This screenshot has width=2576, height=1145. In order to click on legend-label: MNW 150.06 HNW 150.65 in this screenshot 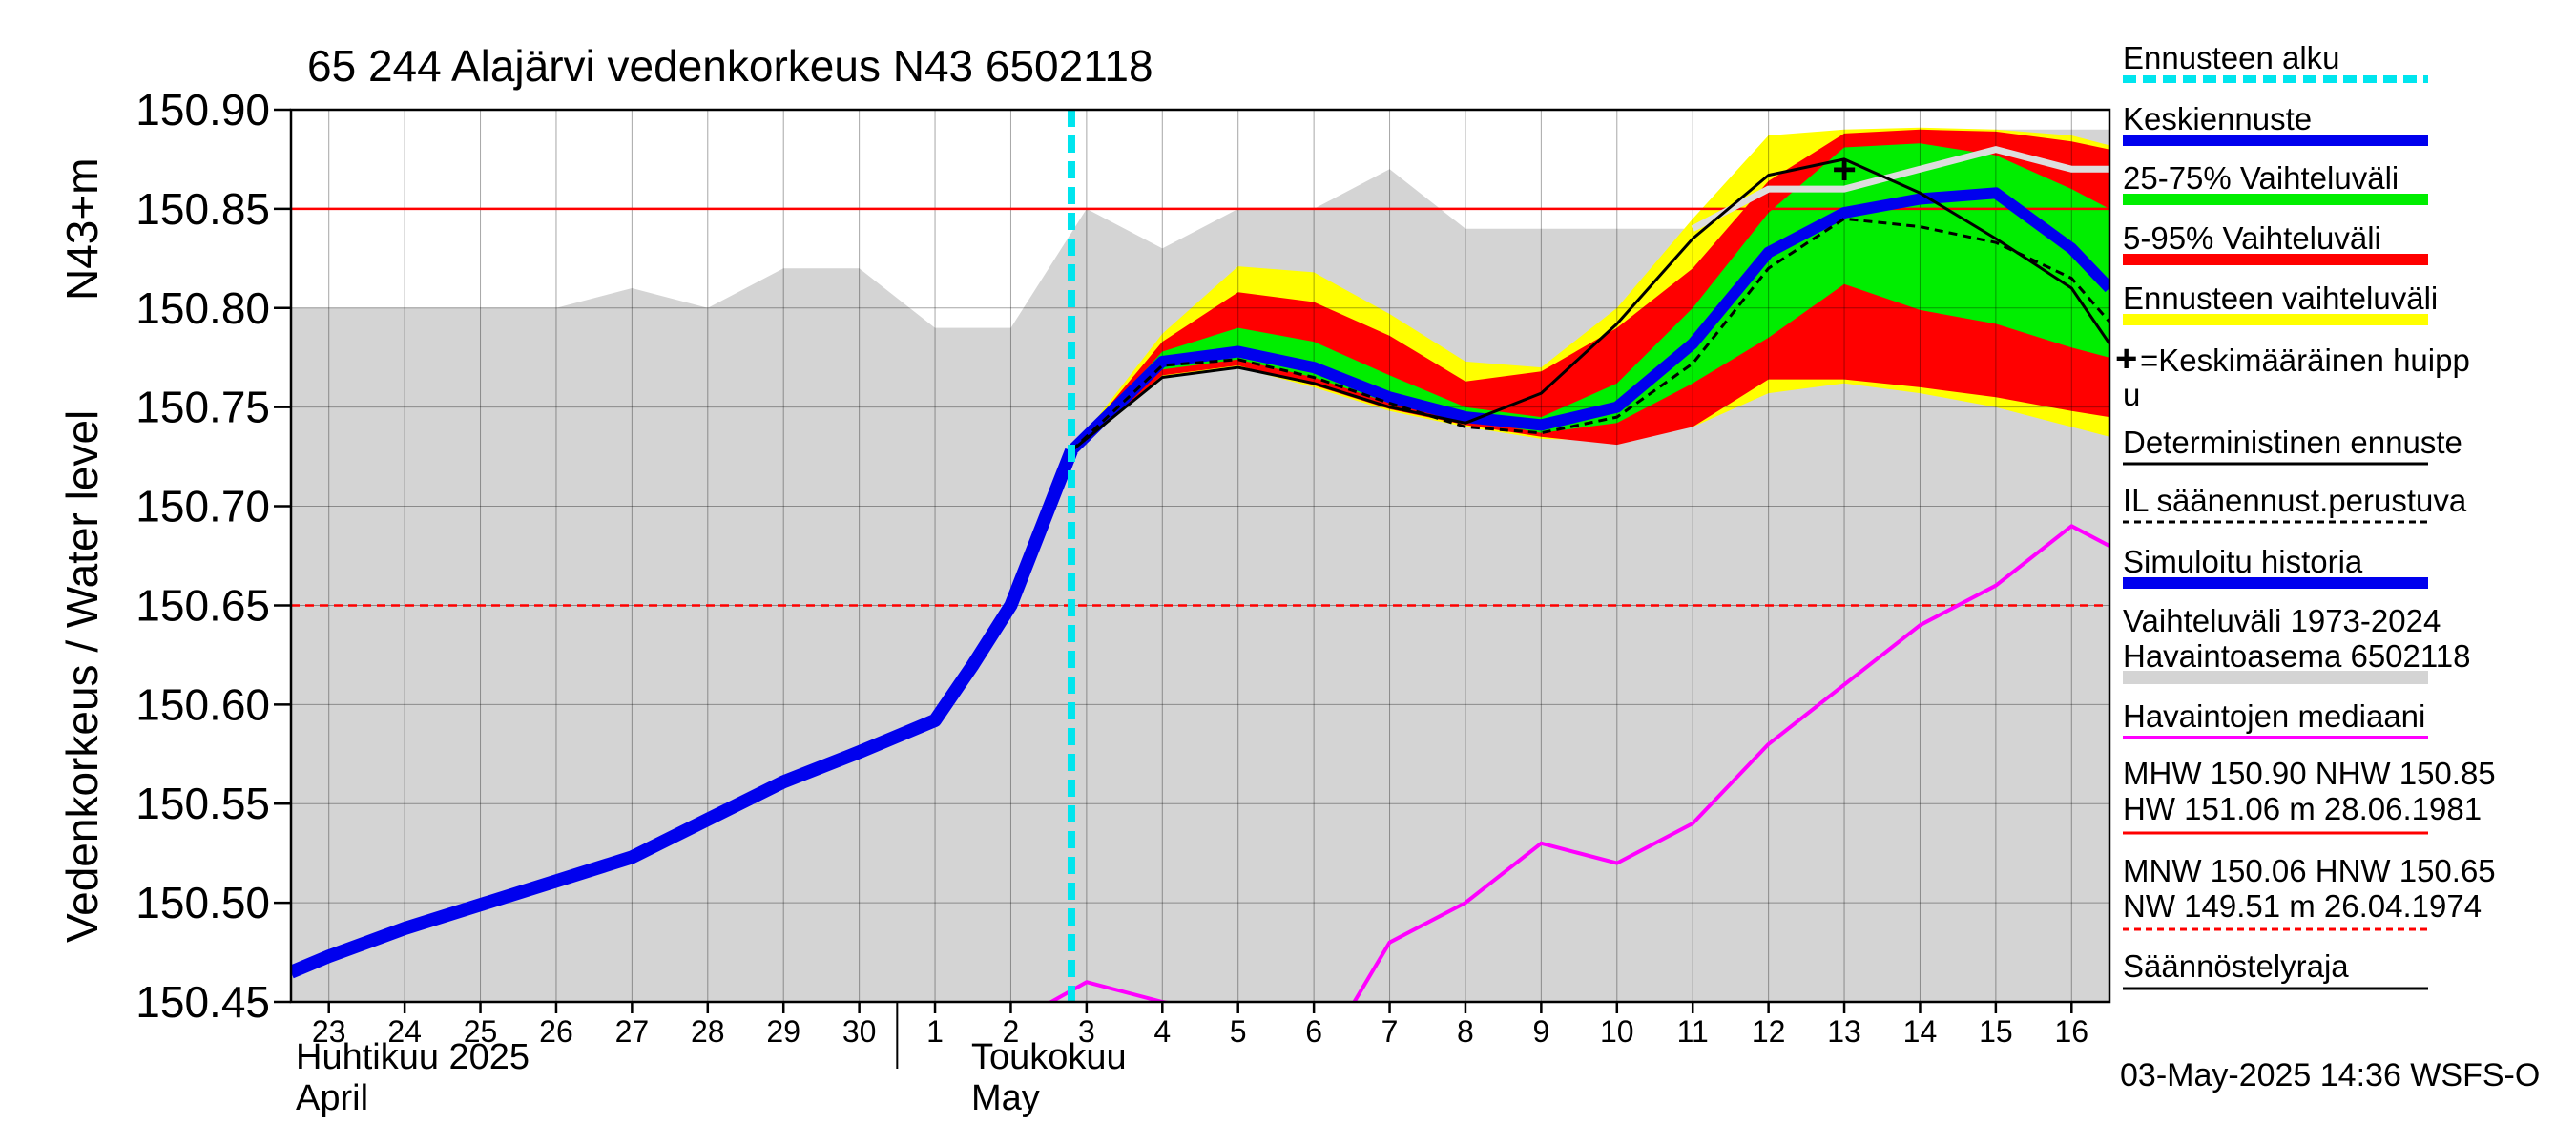, I will do `click(2309, 870)`.